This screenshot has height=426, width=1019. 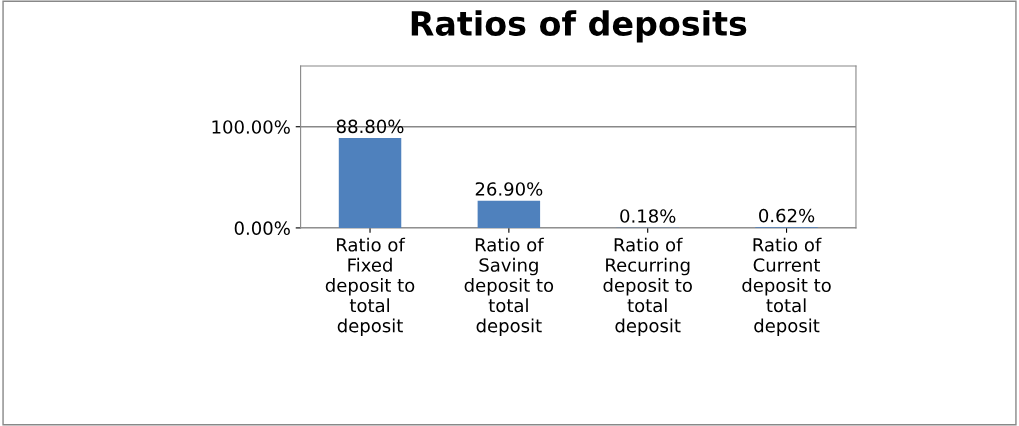 What do you see at coordinates (509, 189) in the screenshot?
I see `data-label: 26.90%` at bounding box center [509, 189].